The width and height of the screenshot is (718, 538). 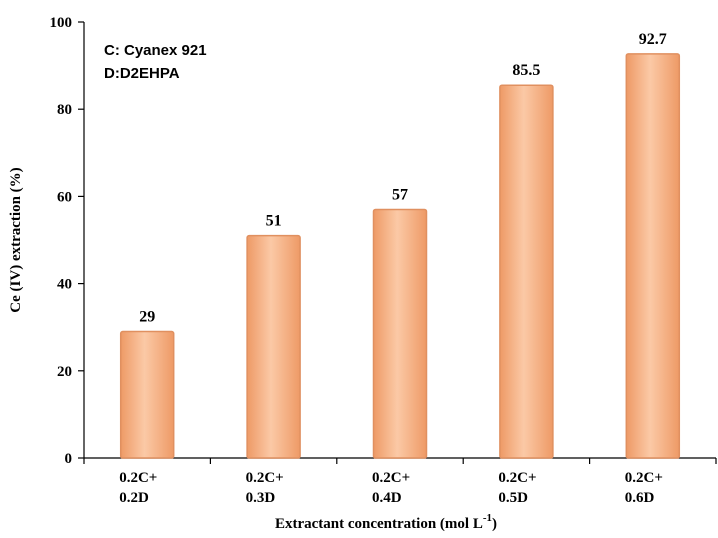 What do you see at coordinates (155, 62) in the screenshot?
I see `legend-annotation: C: Cyanex 921 D:D2EHPA` at bounding box center [155, 62].